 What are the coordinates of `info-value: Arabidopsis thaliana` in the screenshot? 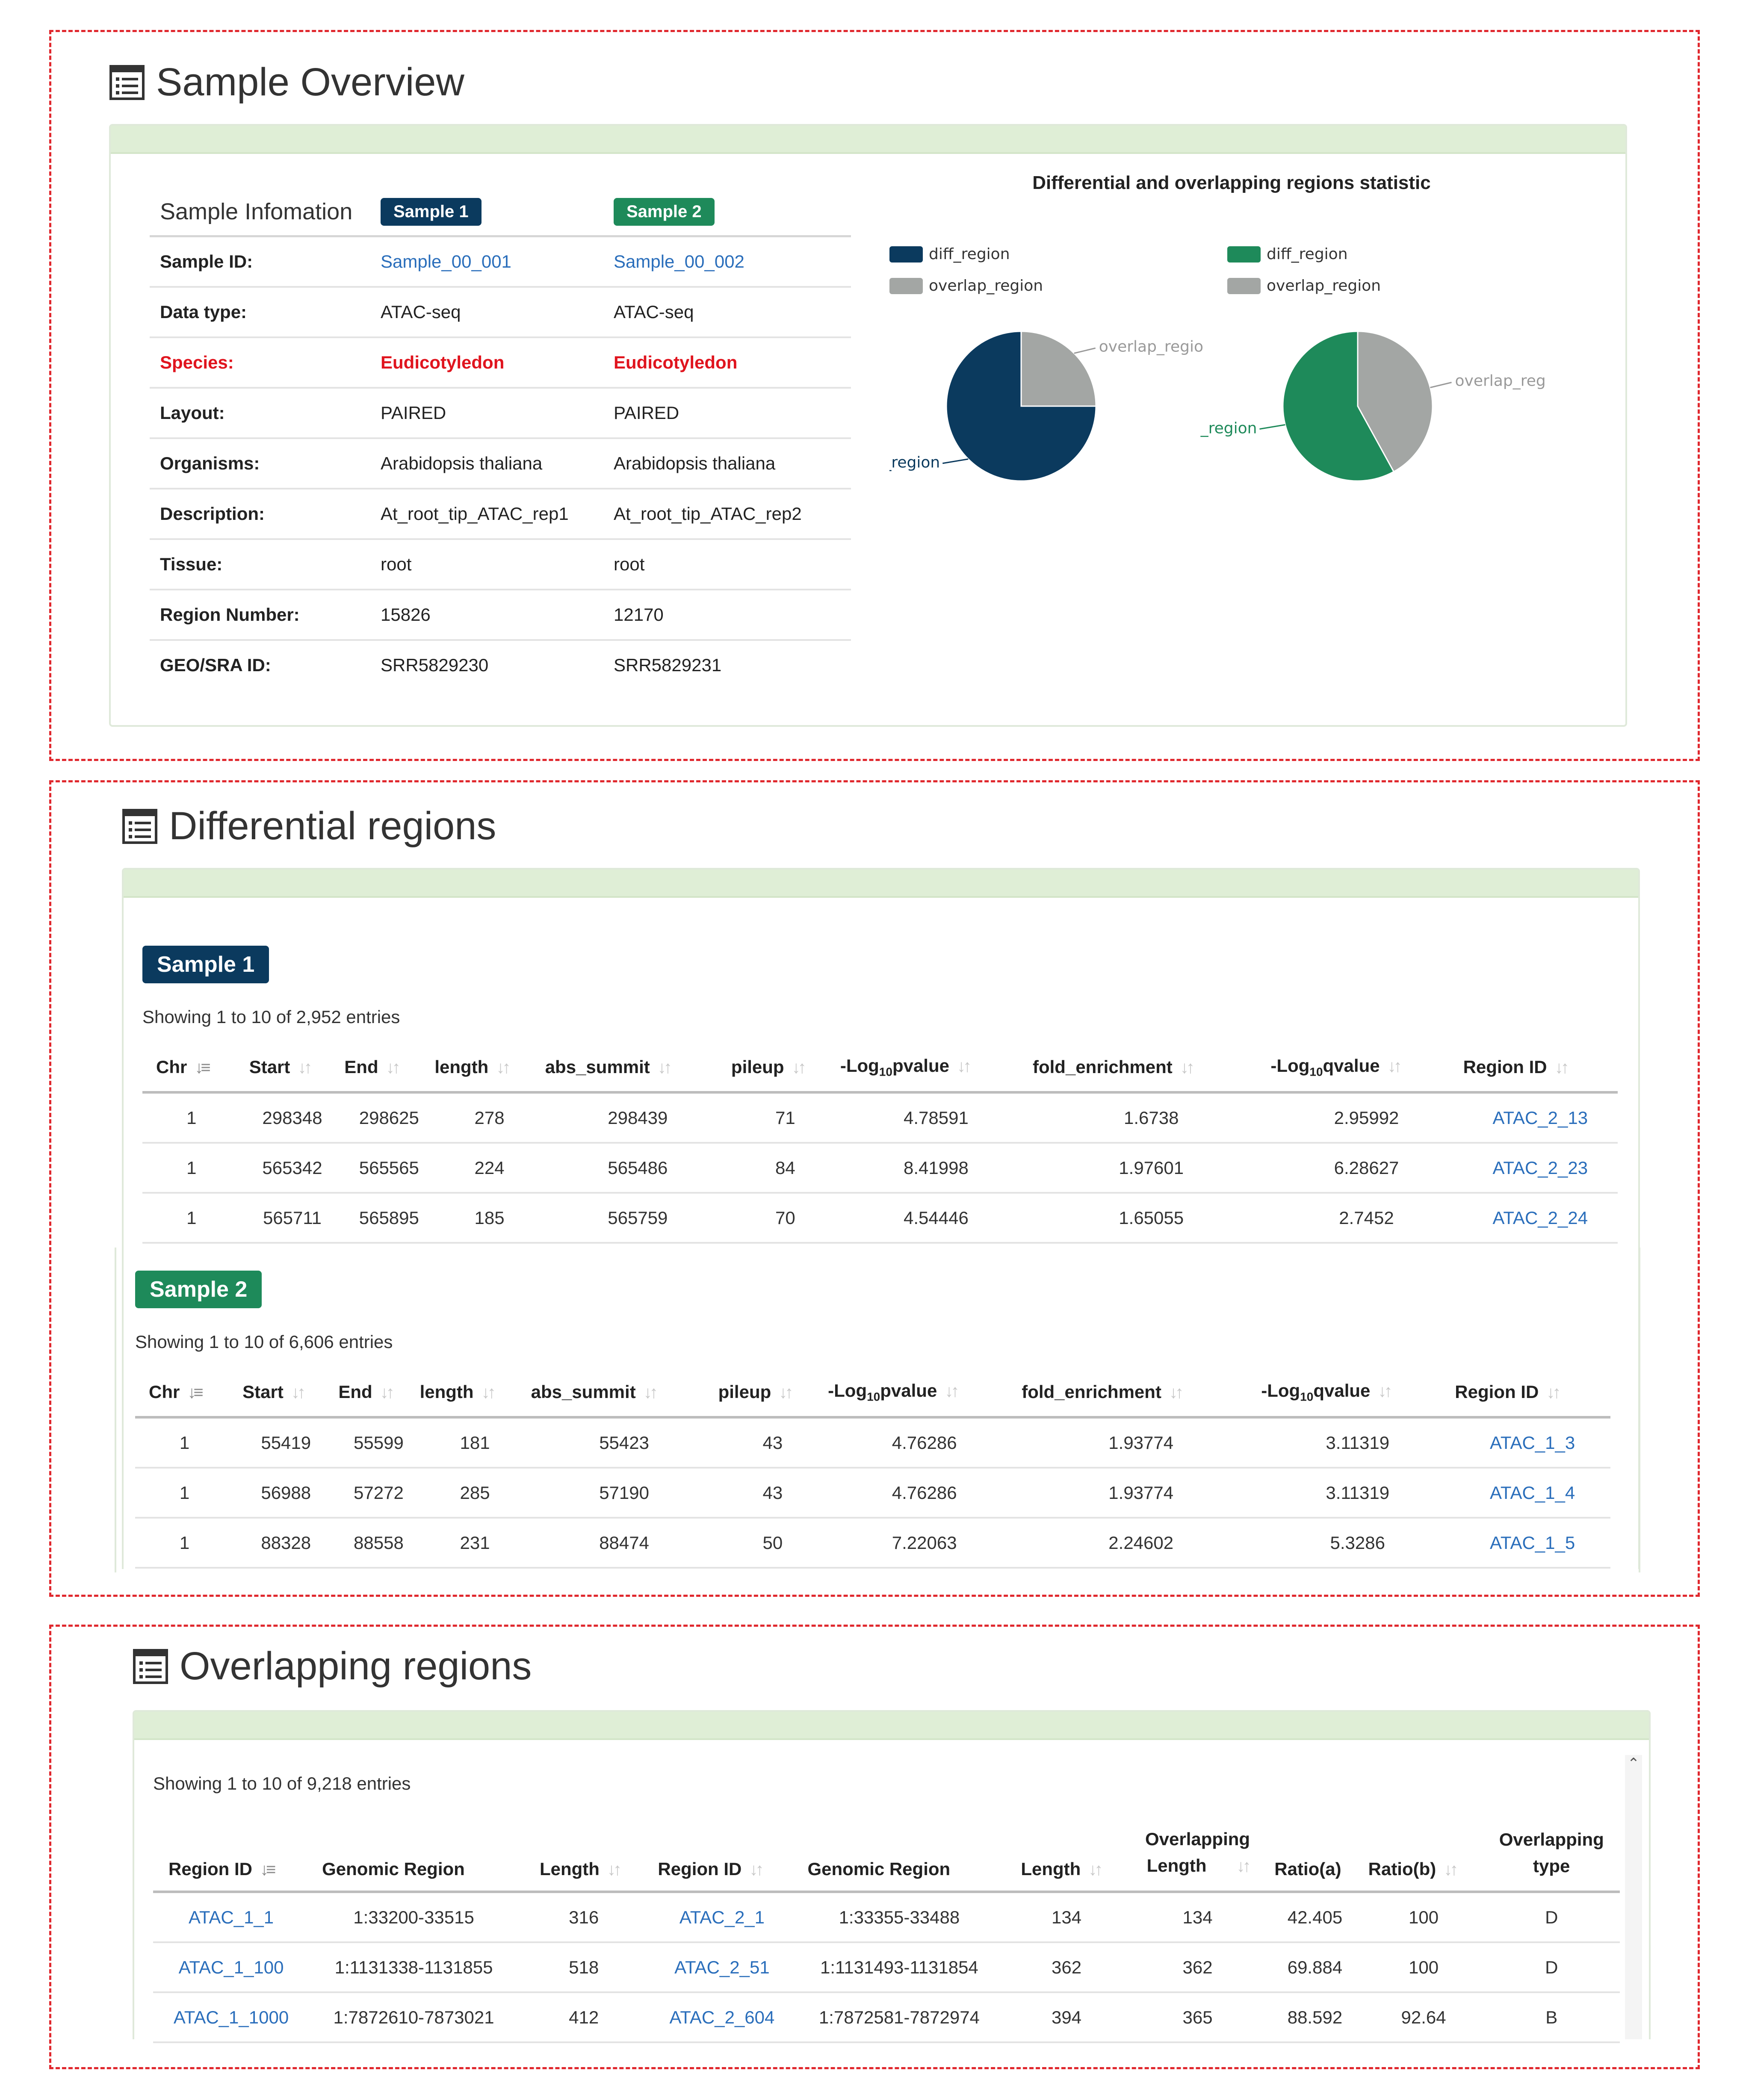 It's located at (695, 463).